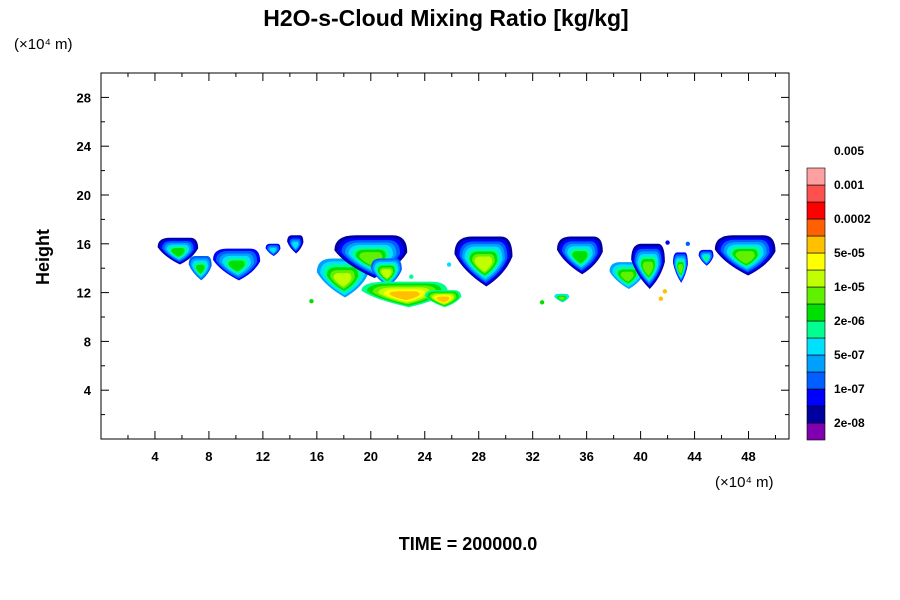 The width and height of the screenshot is (900, 600). What do you see at coordinates (748, 456) in the screenshot?
I see `x-tick-label: 48` at bounding box center [748, 456].